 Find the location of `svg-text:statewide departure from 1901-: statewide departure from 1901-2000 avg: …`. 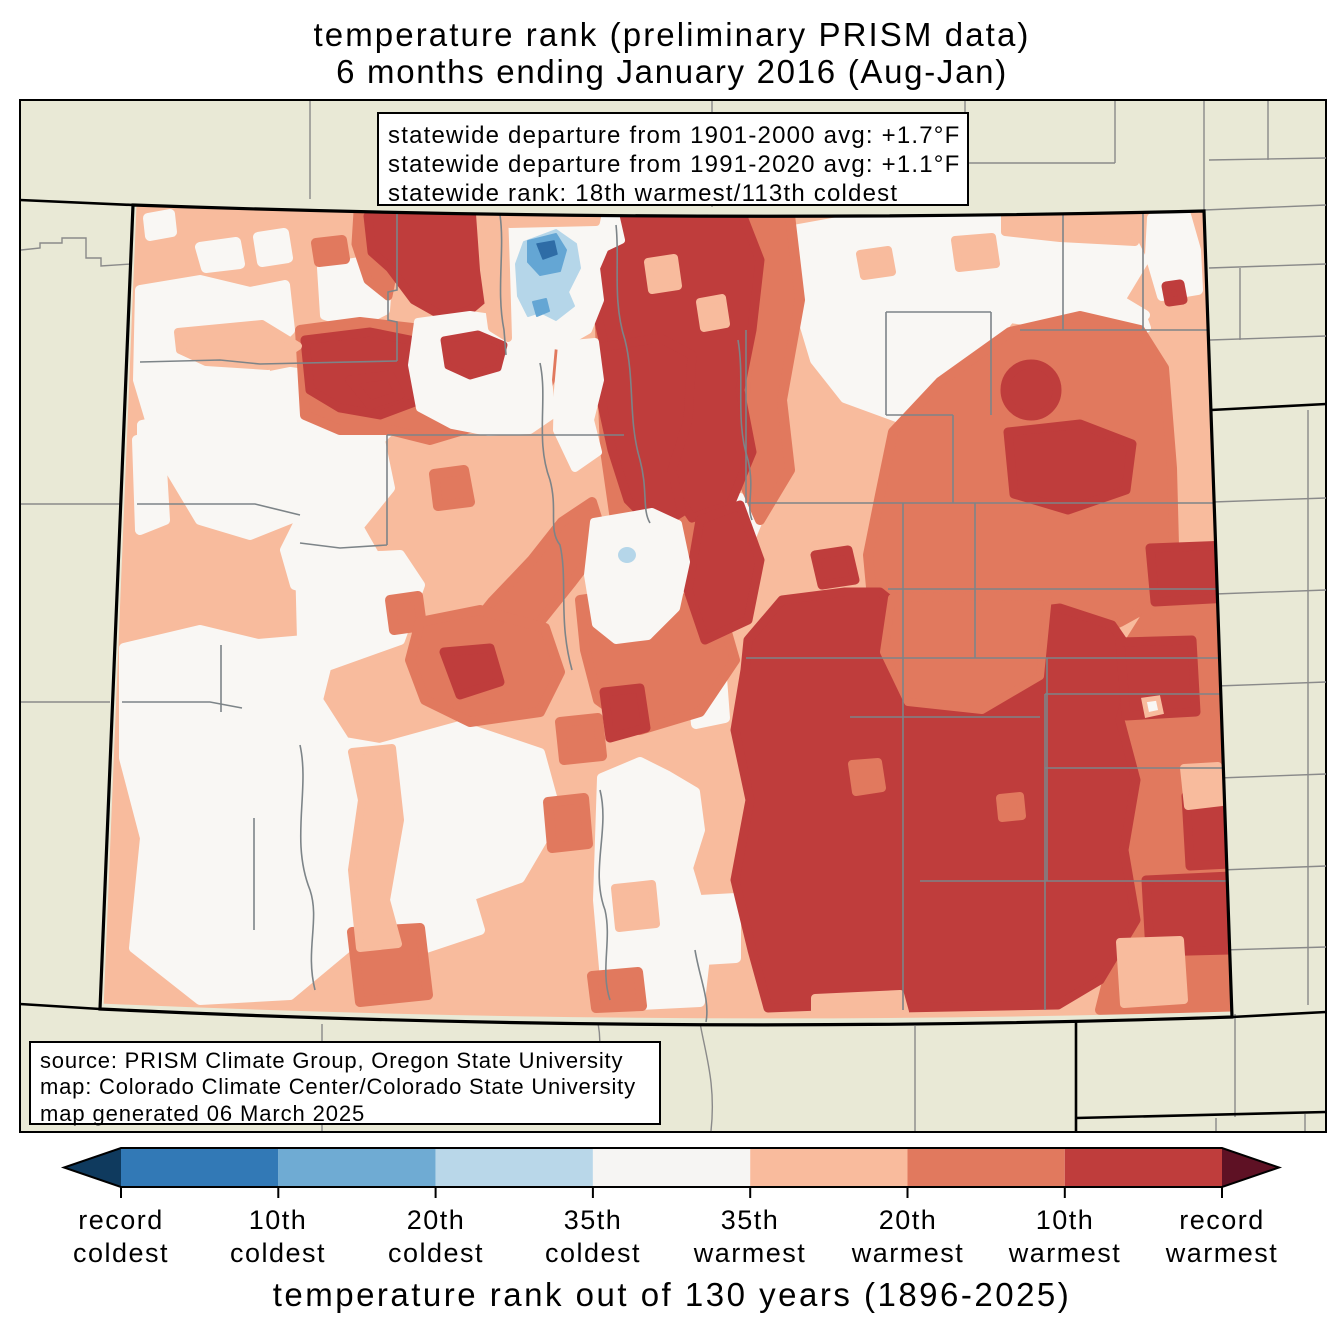

svg-text:statewide departure from 1901-: statewide departure from 1901-2000 avg: … is located at coordinates (674, 135).